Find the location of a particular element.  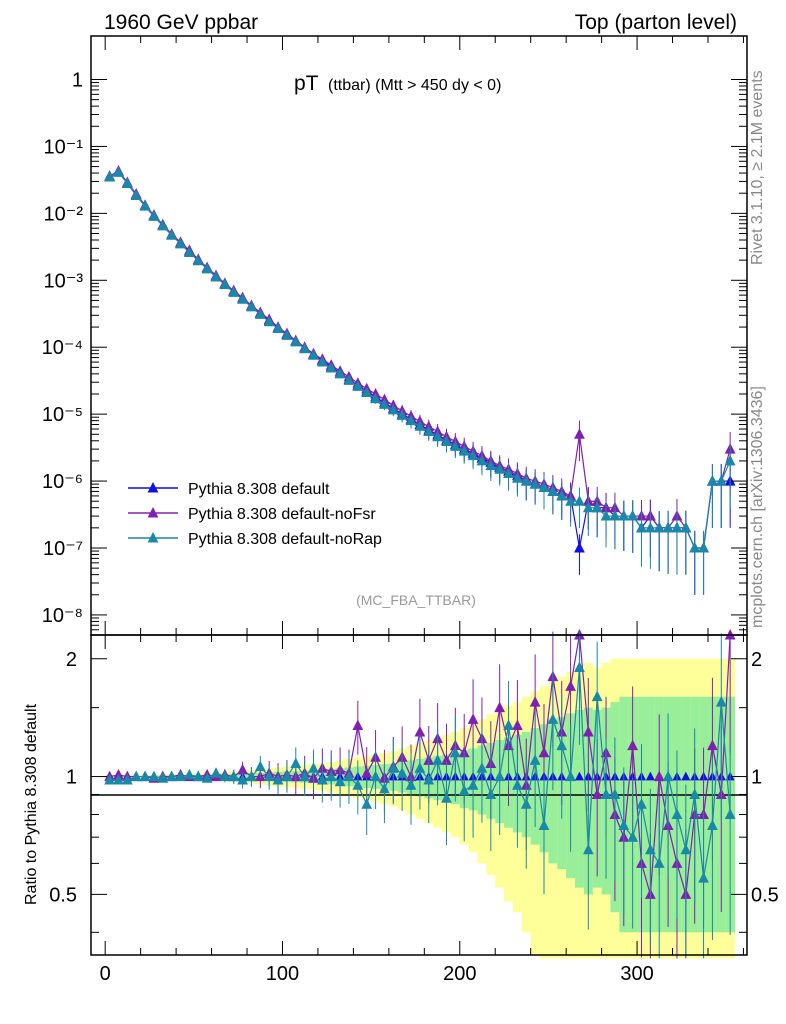

energy-label: 1960 GeV ppbar is located at coordinates (181, 22).